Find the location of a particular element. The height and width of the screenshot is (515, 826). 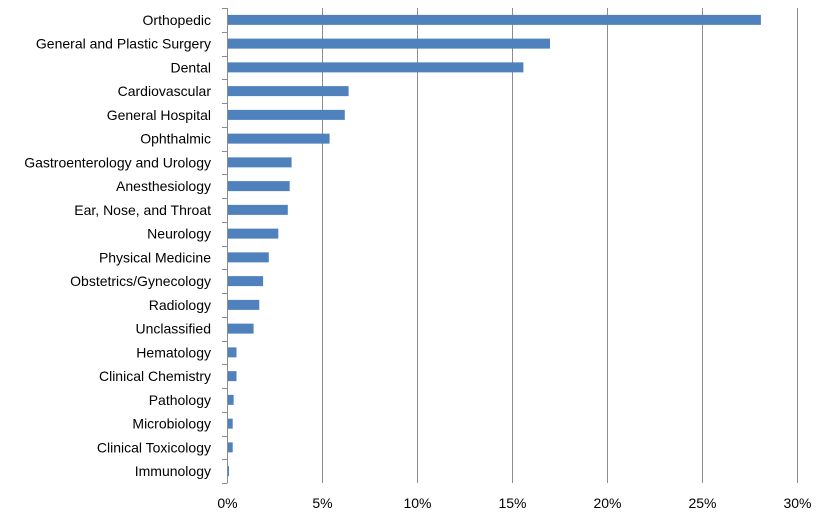

category-label: Ear, Nose, and Throat is located at coordinates (142, 210).